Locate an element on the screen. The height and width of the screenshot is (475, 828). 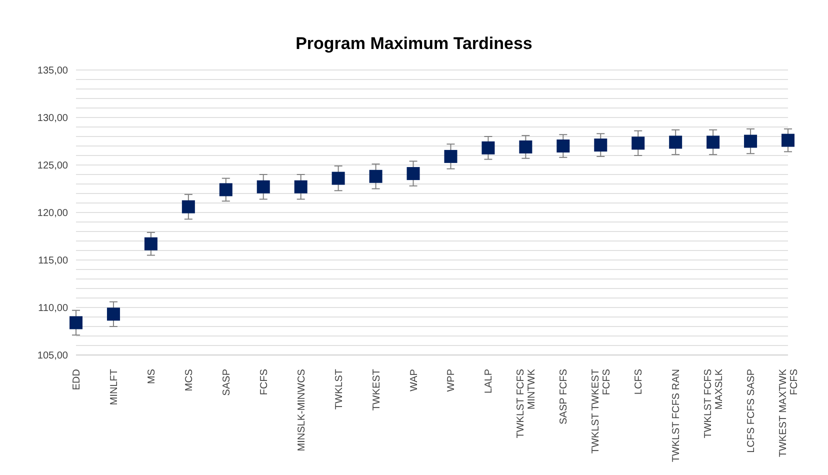
y-tick-label: 115,00 is located at coordinates (53, 261).